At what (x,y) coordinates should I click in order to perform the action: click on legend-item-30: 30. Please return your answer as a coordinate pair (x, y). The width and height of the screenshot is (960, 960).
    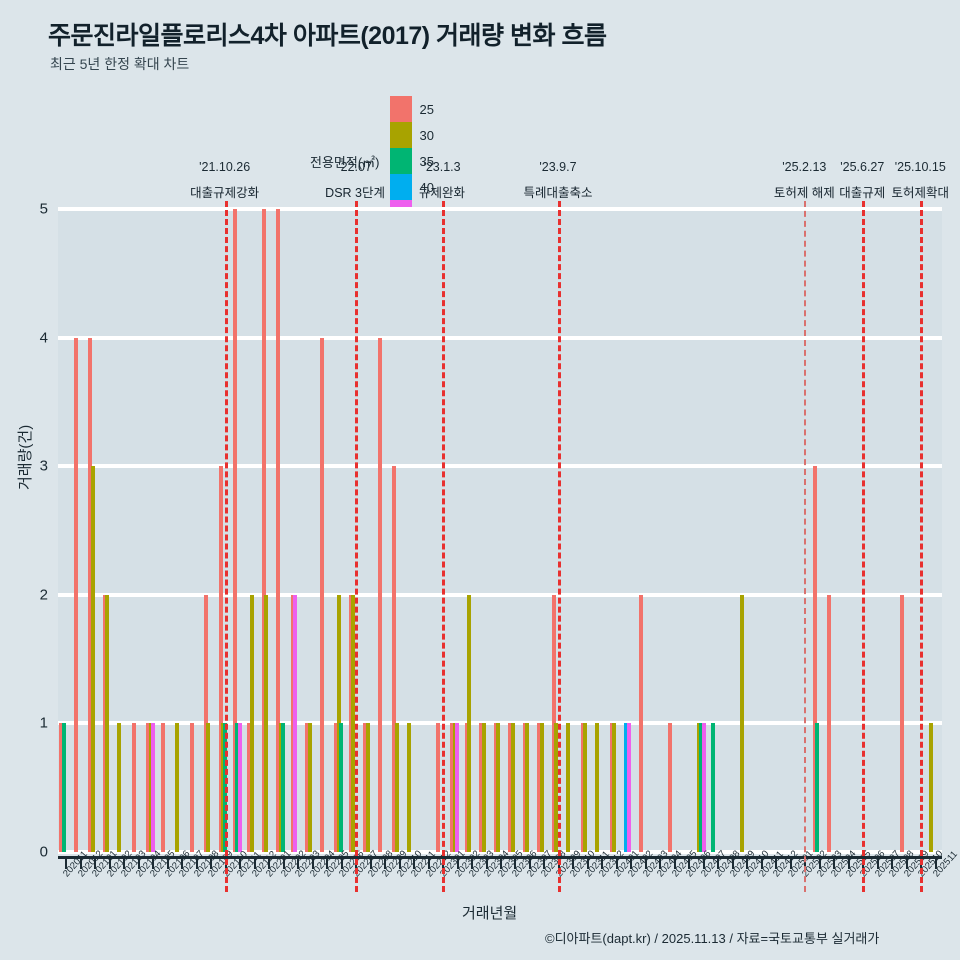
    Looking at the image, I should click on (418, 135).